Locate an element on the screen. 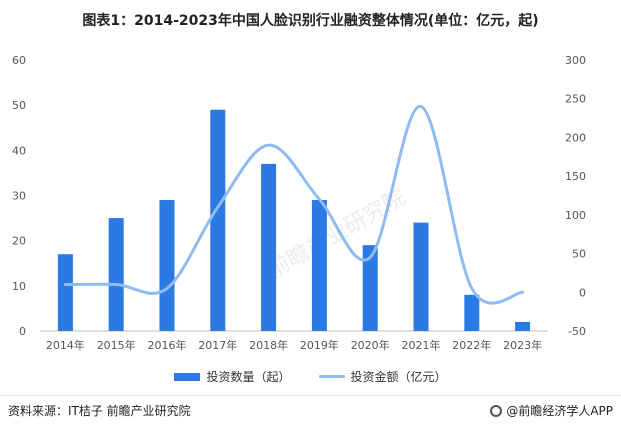  x-tick-label: 2016年 is located at coordinates (167, 345).